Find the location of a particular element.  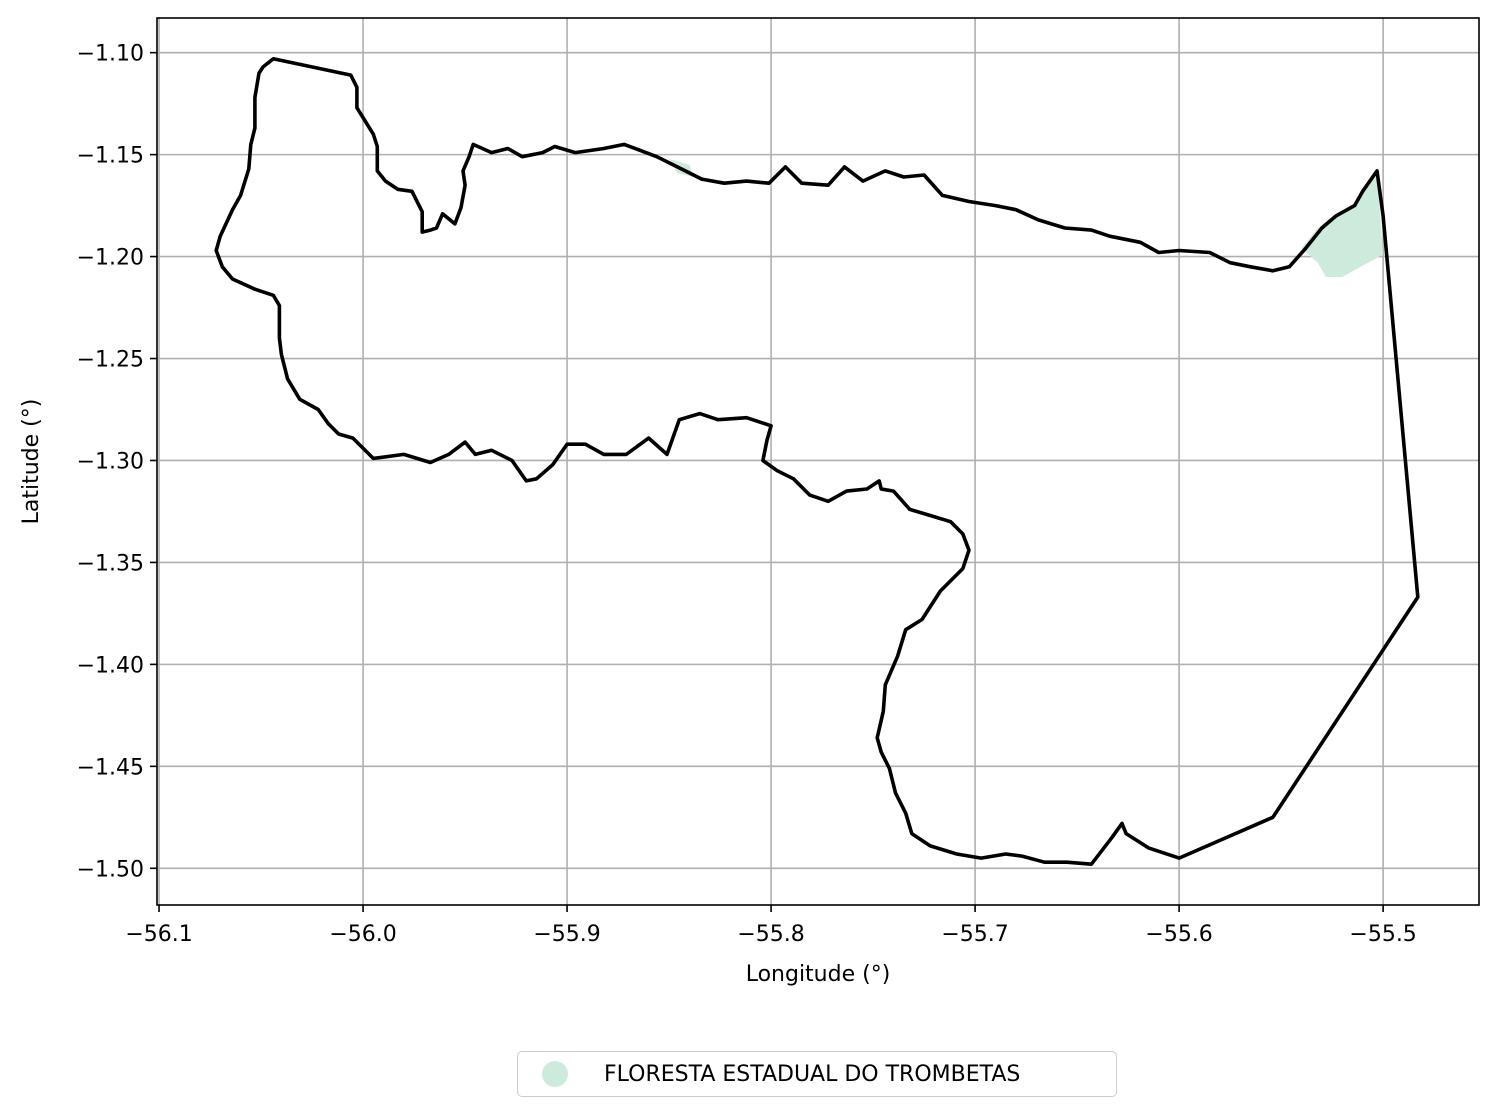

legend: FLORESTA ESTADUAL DO TROMBETAS is located at coordinates (817, 1074).